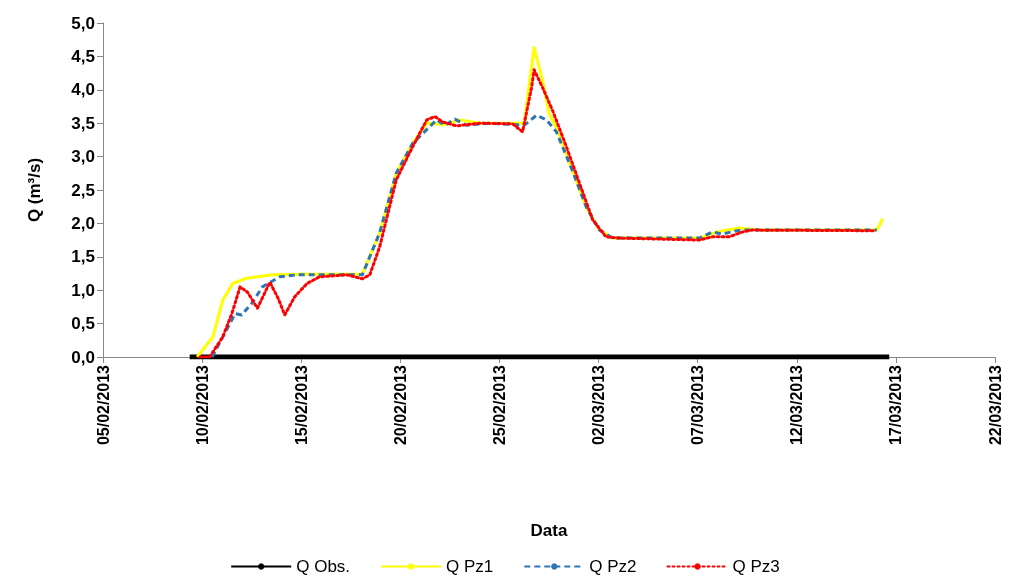  I want to click on x-tick-label: 20/02/2013, so click(400, 405).